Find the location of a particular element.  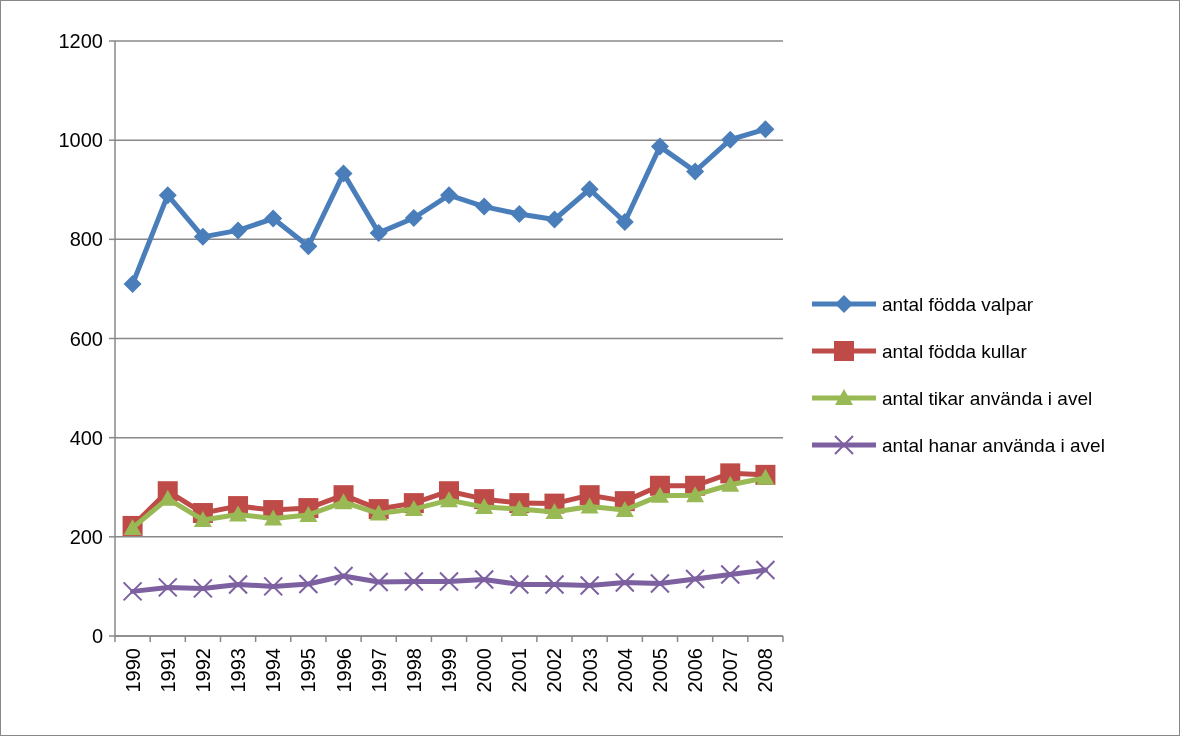

x-tick-label: 1996 is located at coordinates (343, 670).